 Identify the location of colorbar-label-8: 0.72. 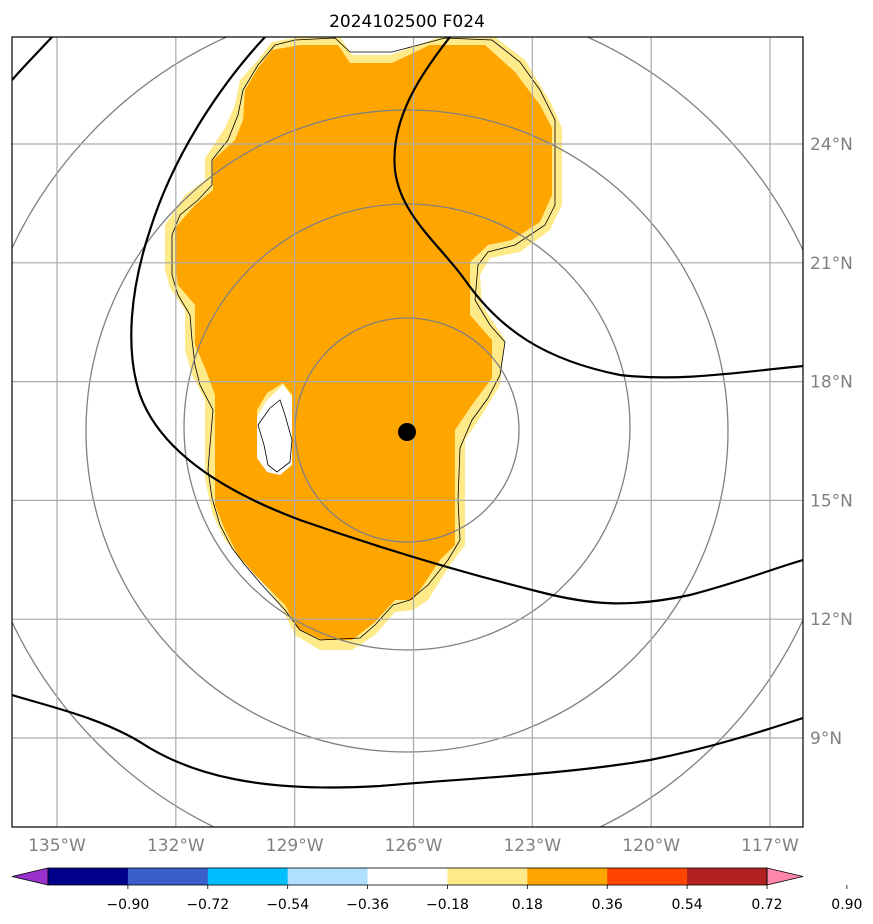
(766, 905).